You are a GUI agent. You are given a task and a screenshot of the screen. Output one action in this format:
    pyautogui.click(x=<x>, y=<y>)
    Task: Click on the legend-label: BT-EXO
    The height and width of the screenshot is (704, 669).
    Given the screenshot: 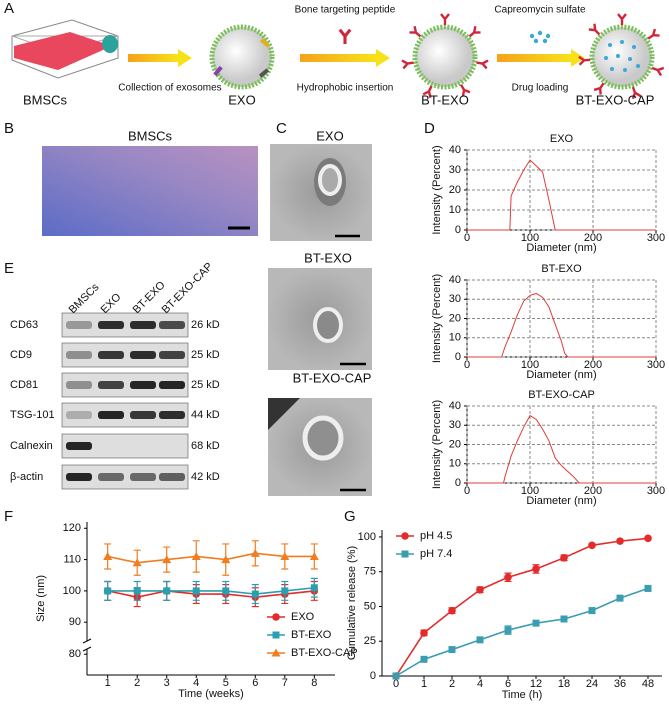 What is the action you would take?
    pyautogui.click(x=311, y=635)
    